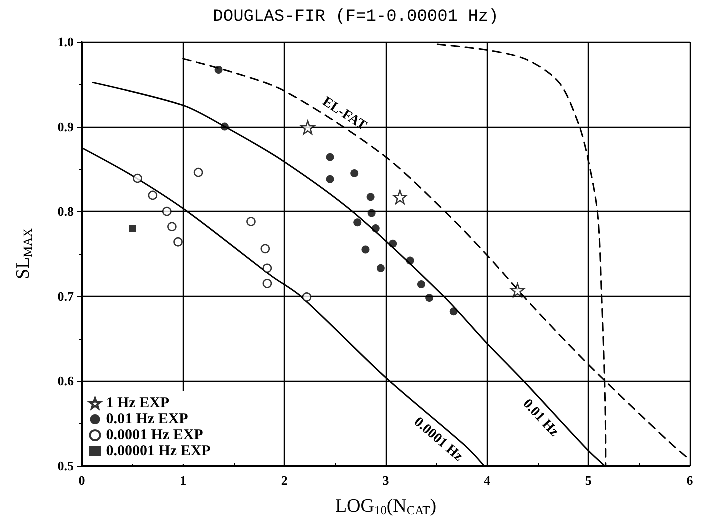 The width and height of the screenshot is (712, 524). What do you see at coordinates (158, 452) in the screenshot?
I see `legend-label: 0.00001 Hz EXP` at bounding box center [158, 452].